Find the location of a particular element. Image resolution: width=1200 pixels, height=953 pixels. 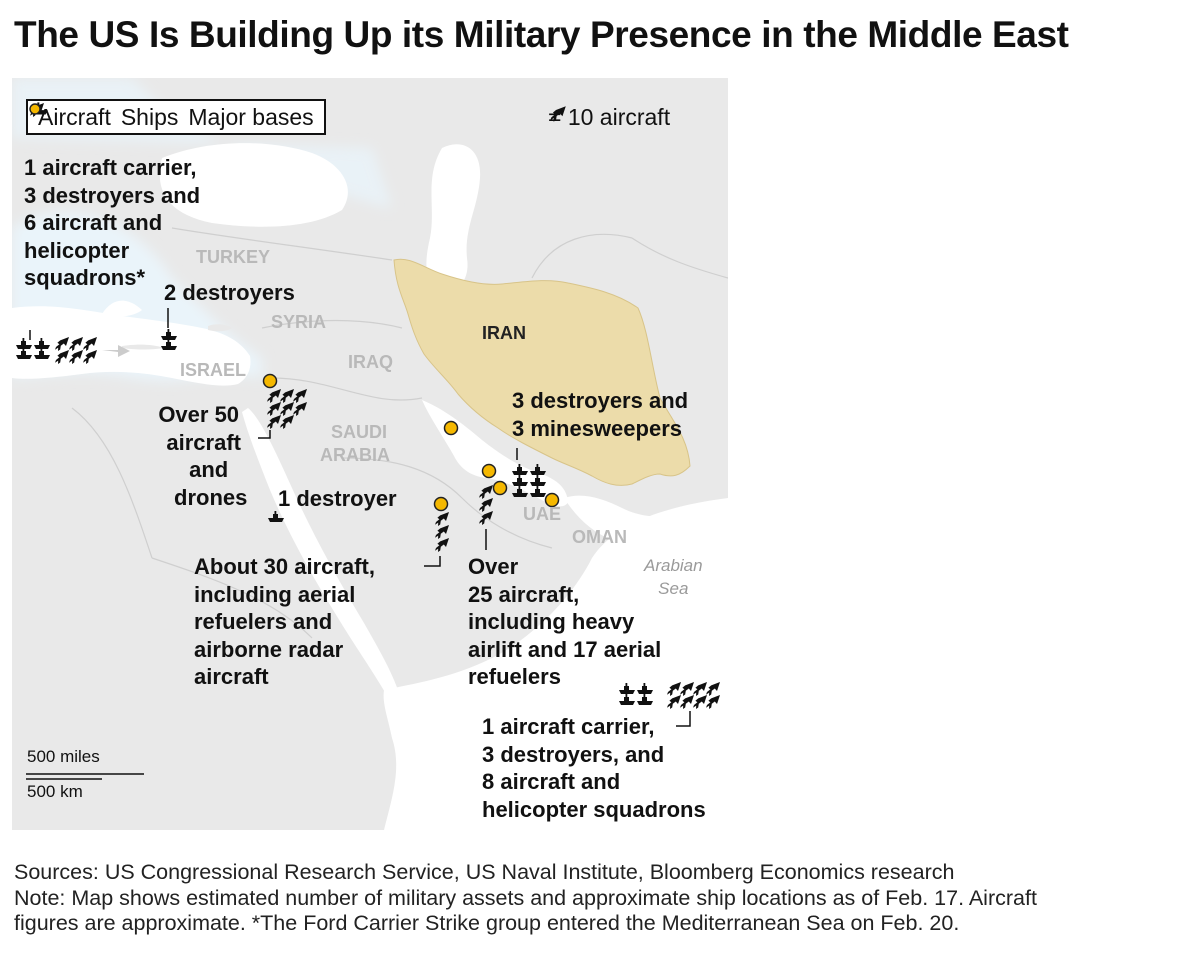

country-turkey: TURKEY is located at coordinates (233, 257).